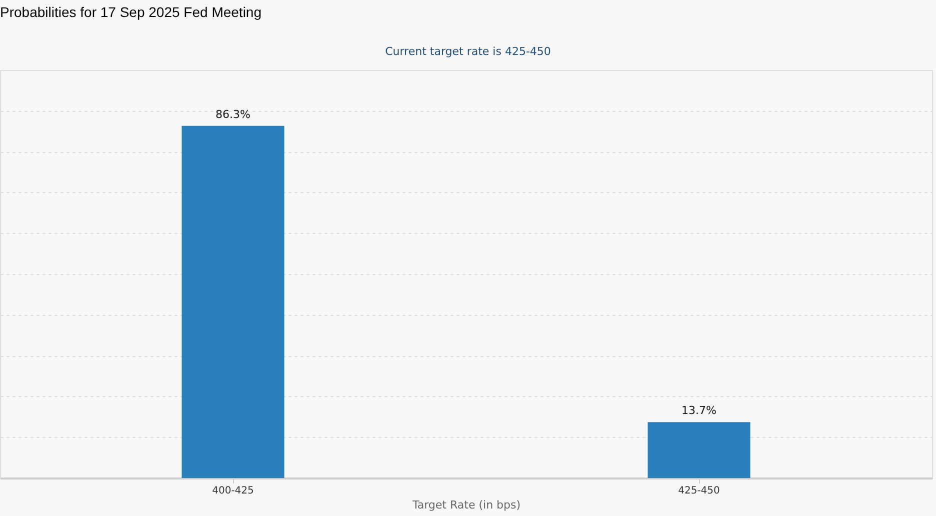 This screenshot has width=940, height=522. I want to click on x-axis-title: Target Rate (in bps), so click(466, 505).